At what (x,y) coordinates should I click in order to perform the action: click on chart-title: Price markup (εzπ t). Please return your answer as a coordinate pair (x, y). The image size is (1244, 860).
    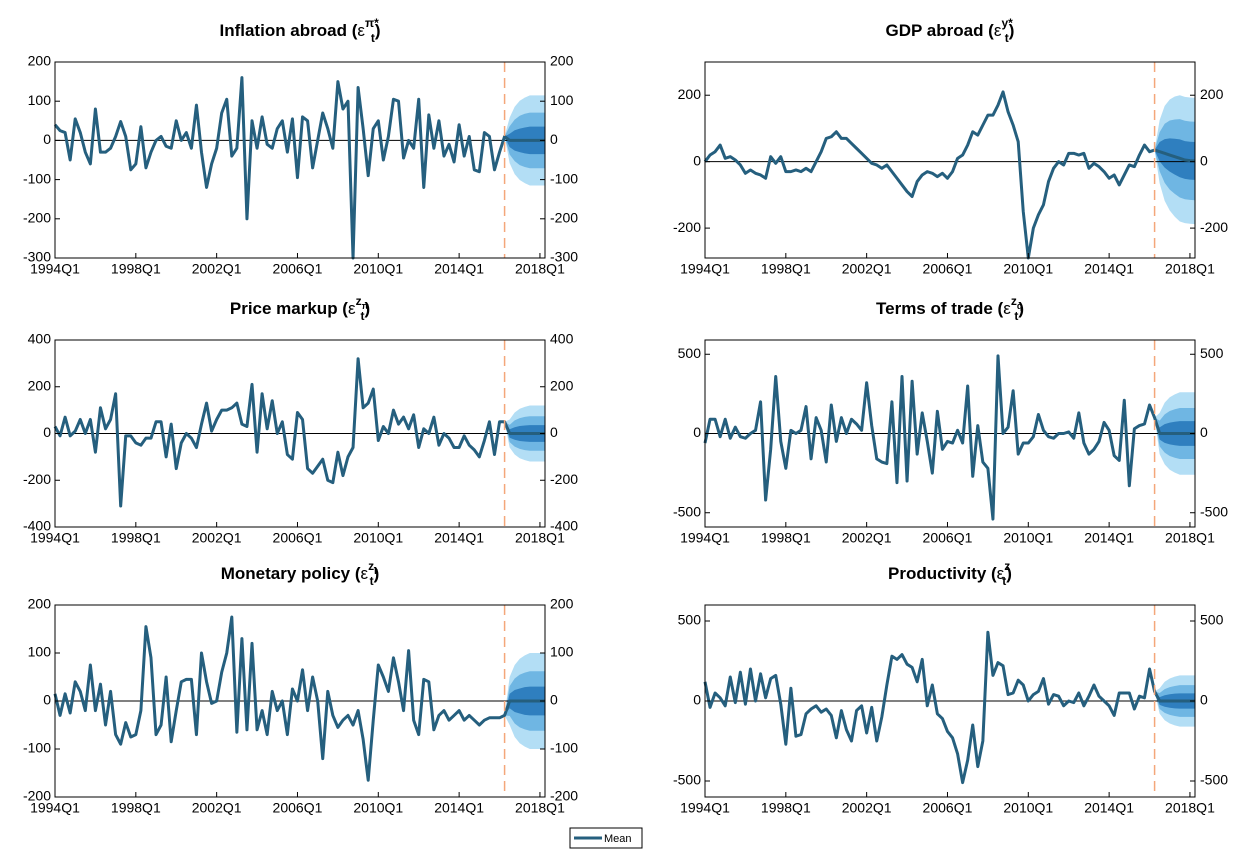
    Looking at the image, I should click on (300, 308).